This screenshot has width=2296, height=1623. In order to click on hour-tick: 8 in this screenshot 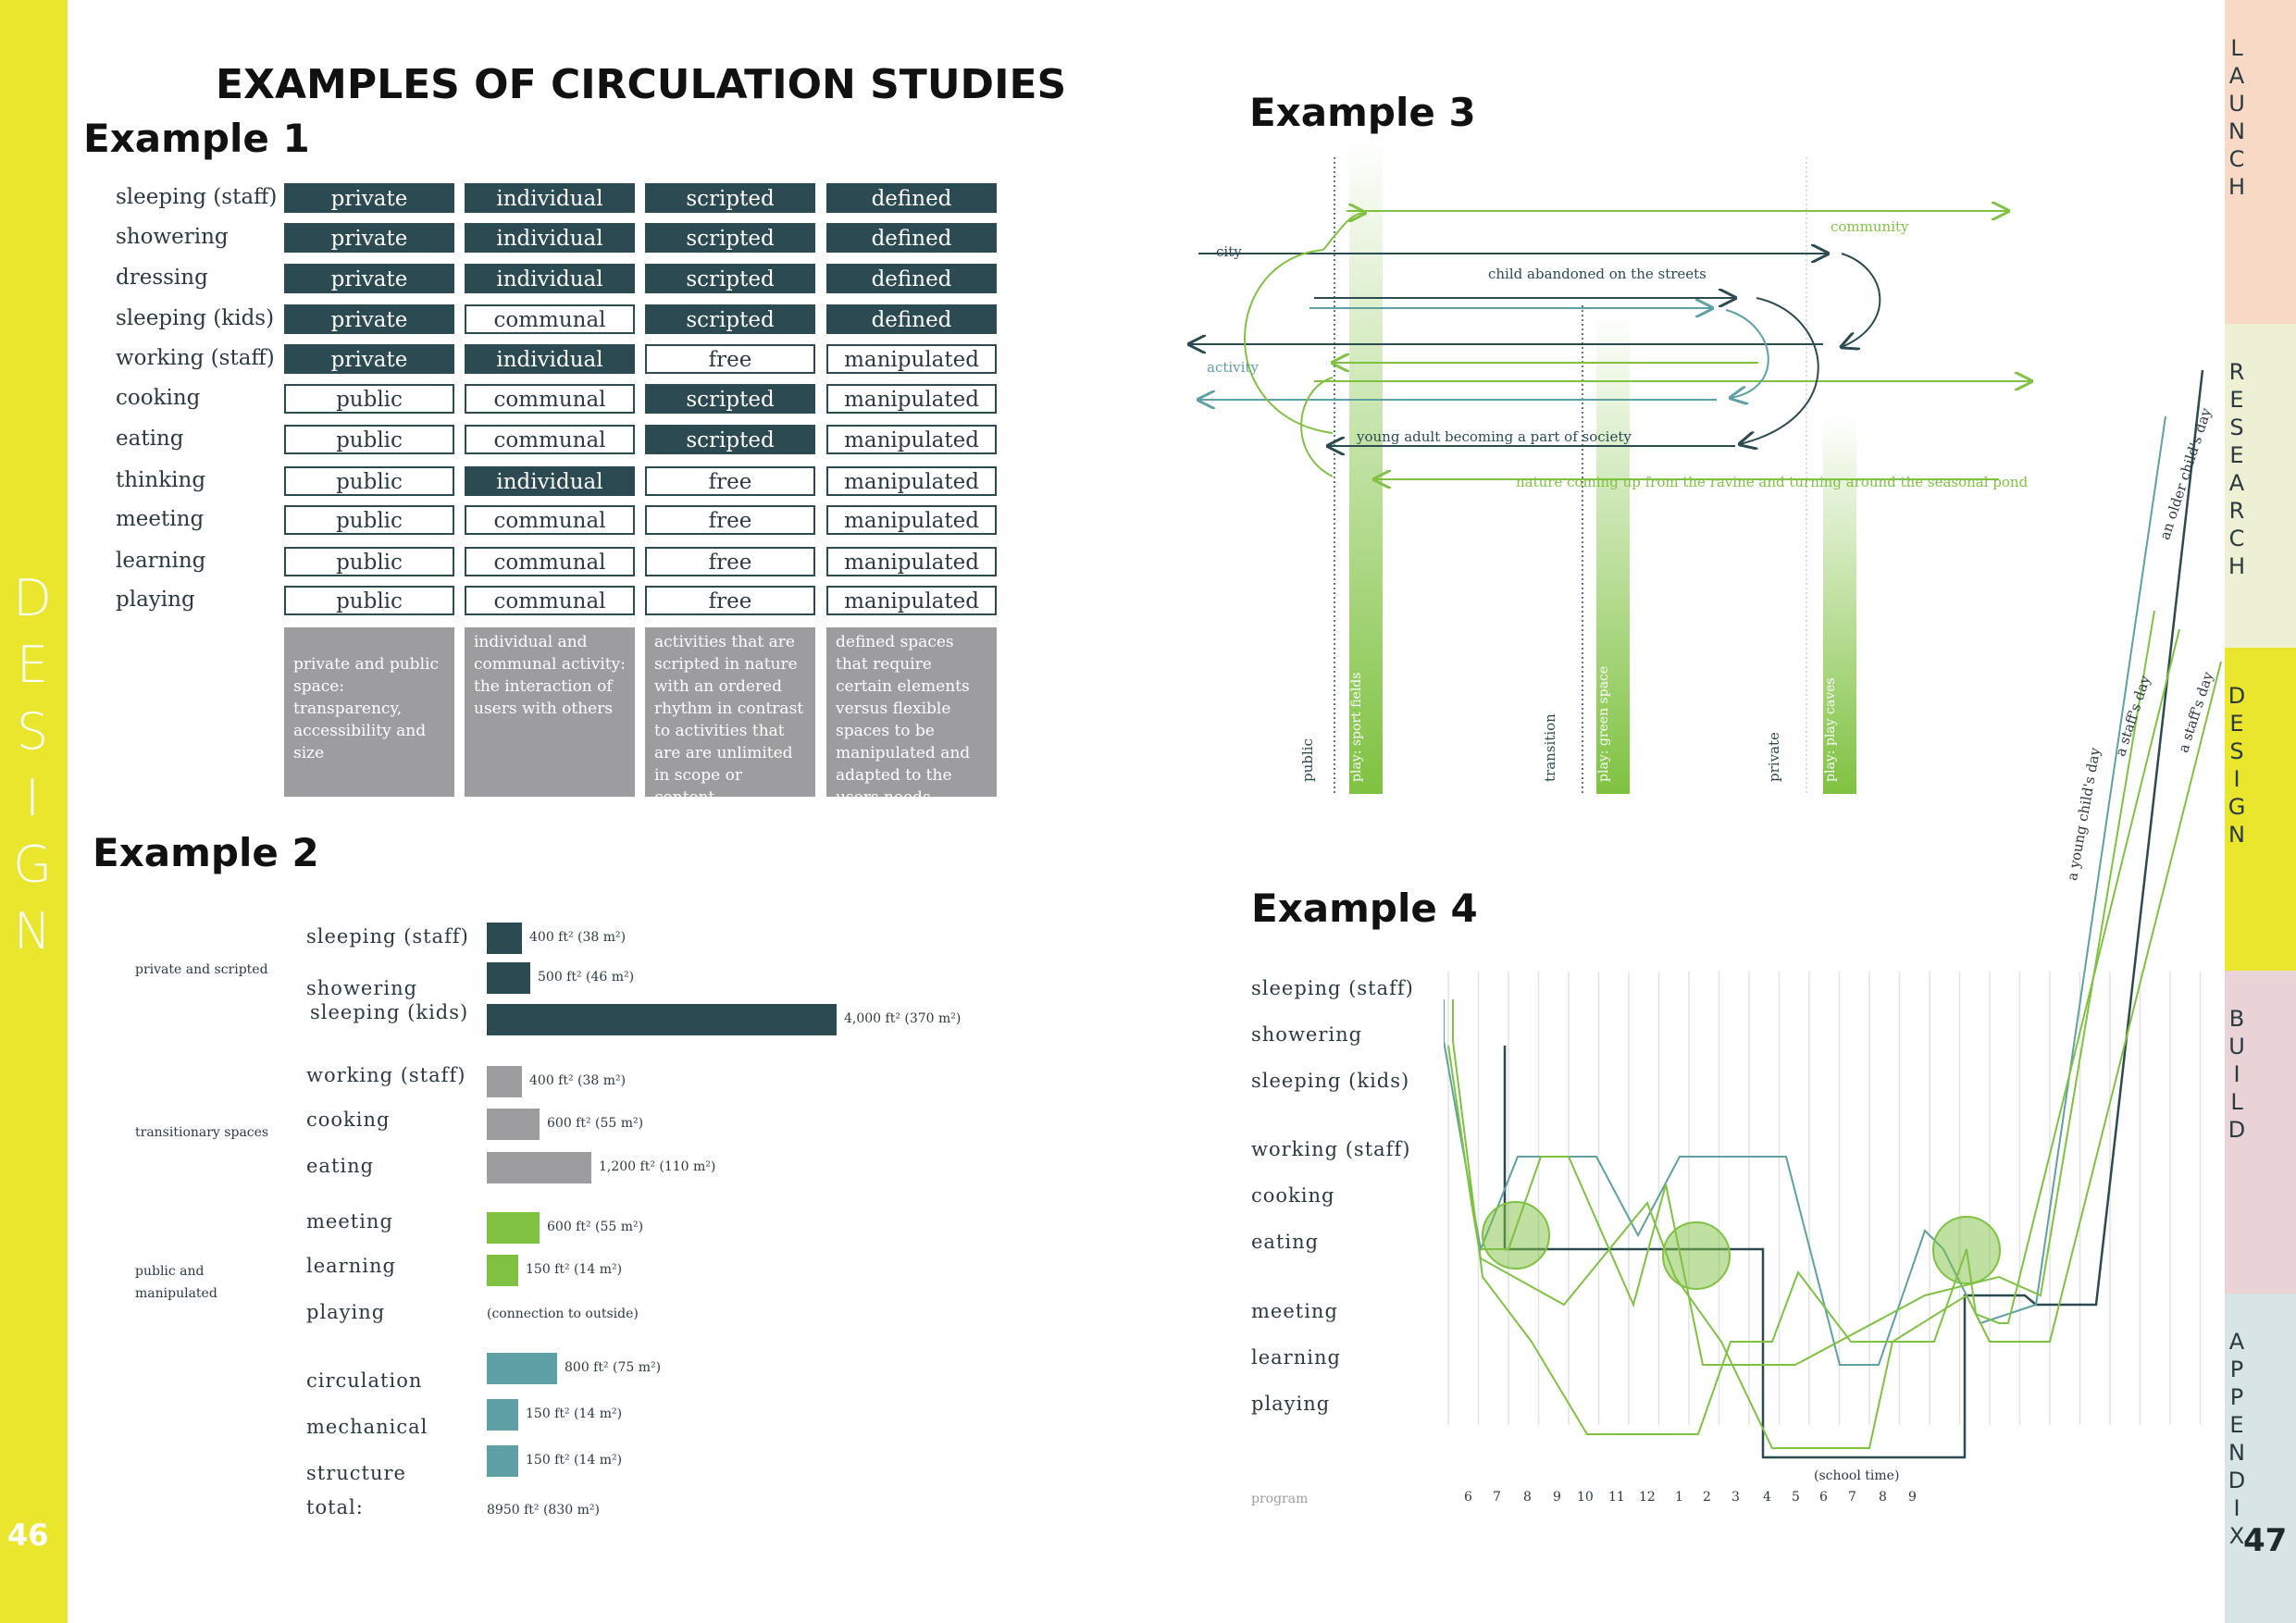, I will do `click(1883, 1497)`.